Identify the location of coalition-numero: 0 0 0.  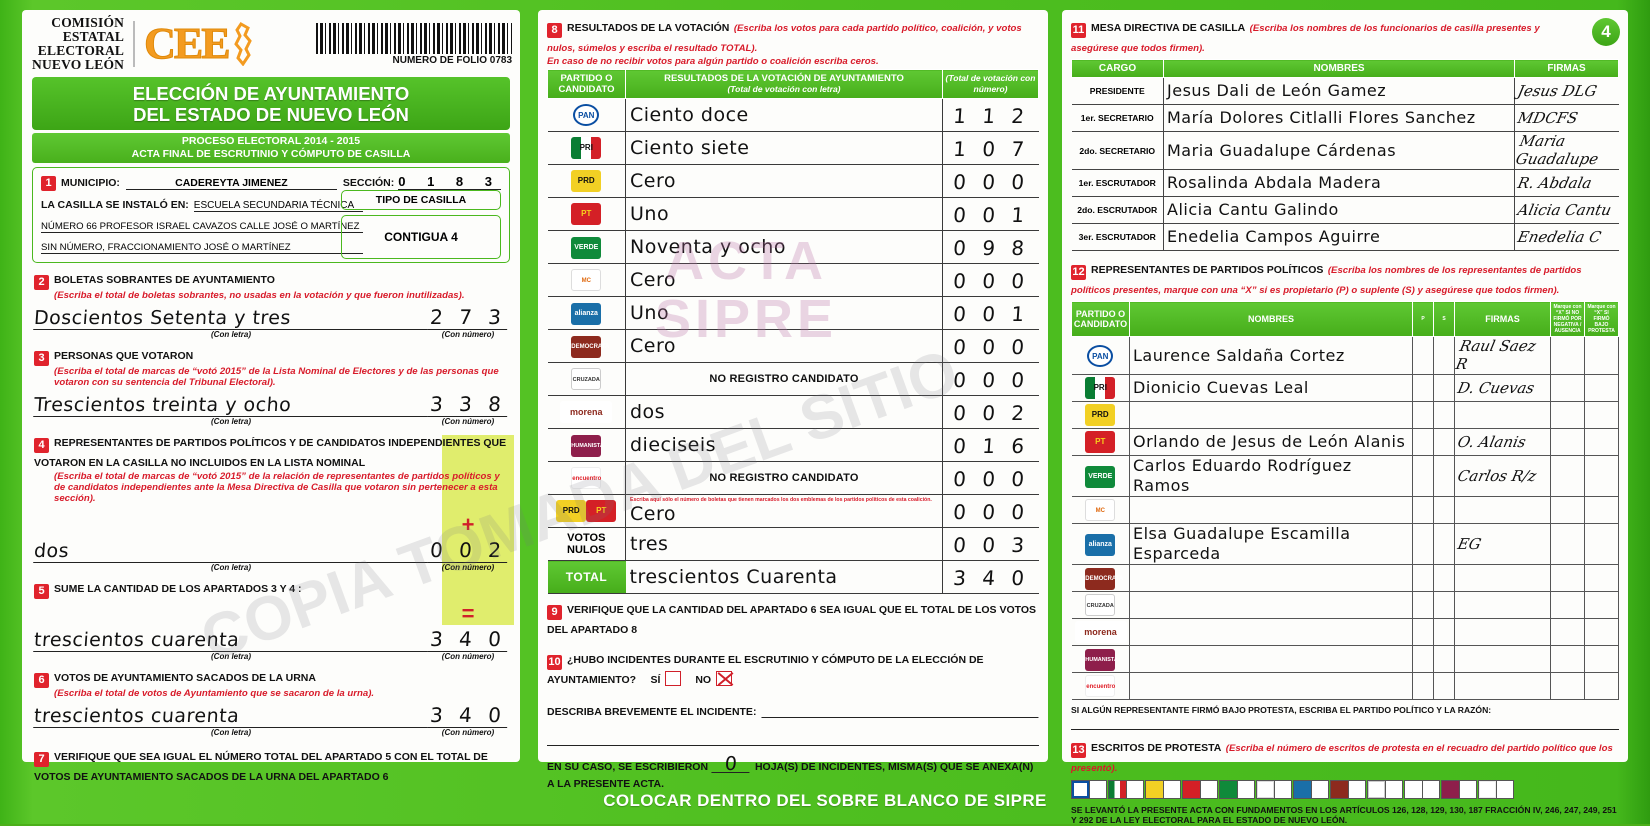
(990, 511).